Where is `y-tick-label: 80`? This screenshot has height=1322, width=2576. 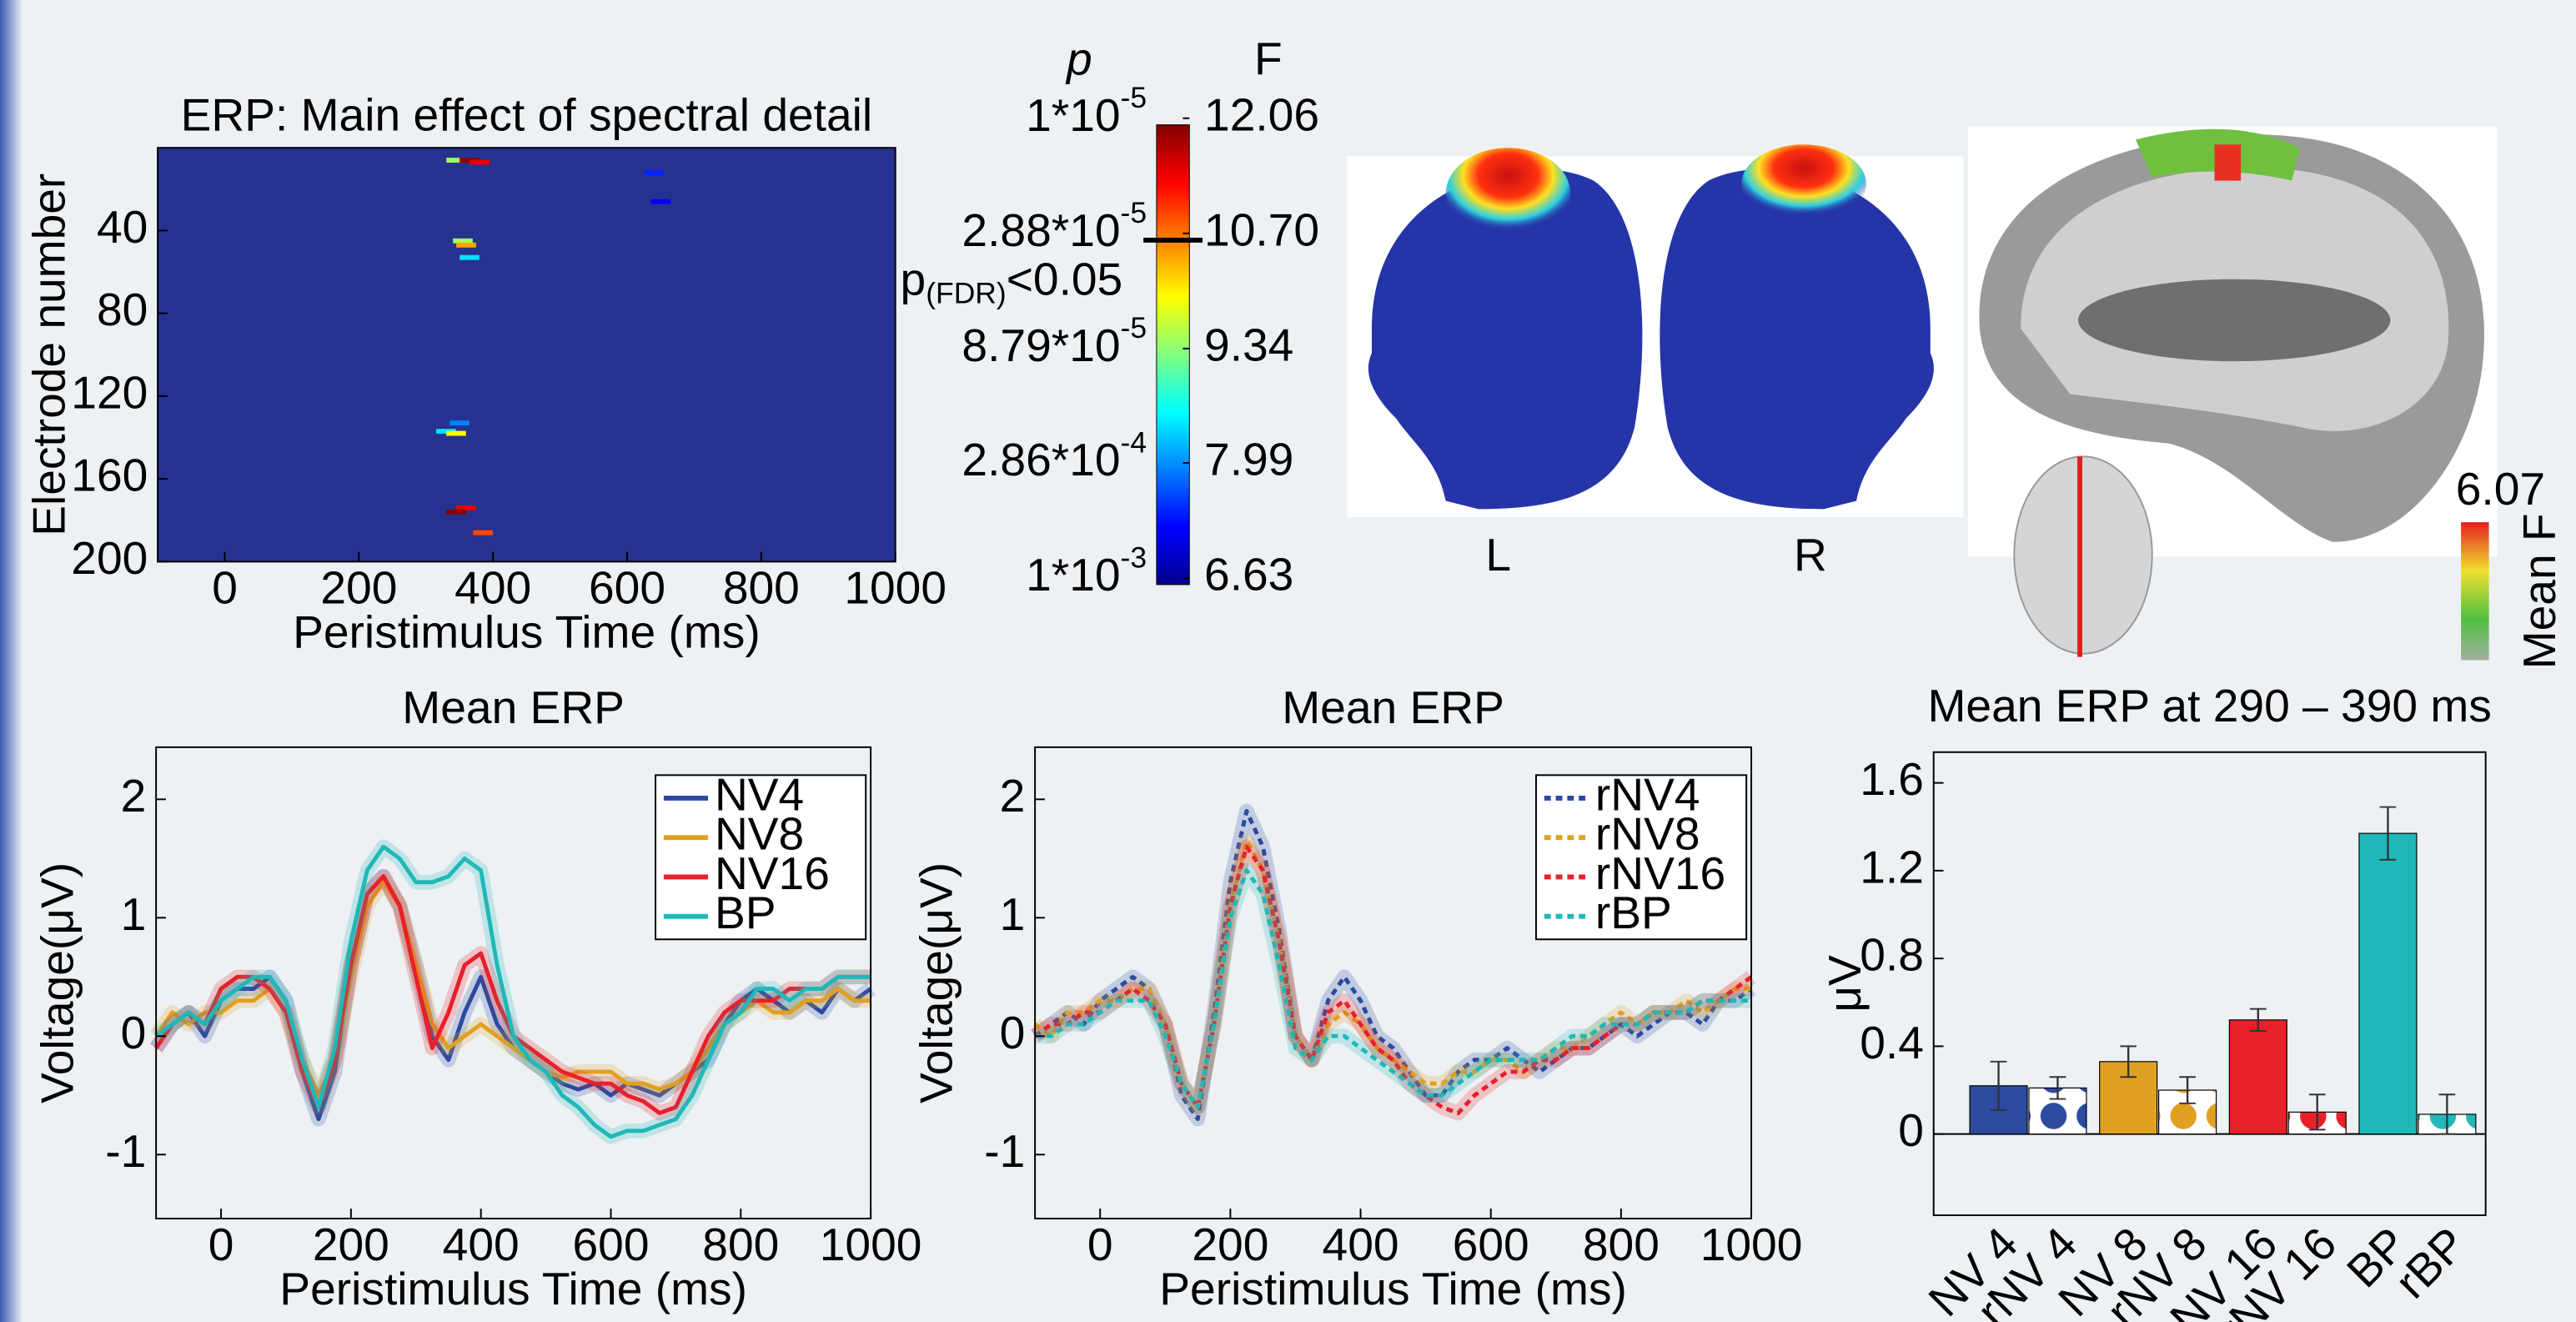 y-tick-label: 80 is located at coordinates (122, 309).